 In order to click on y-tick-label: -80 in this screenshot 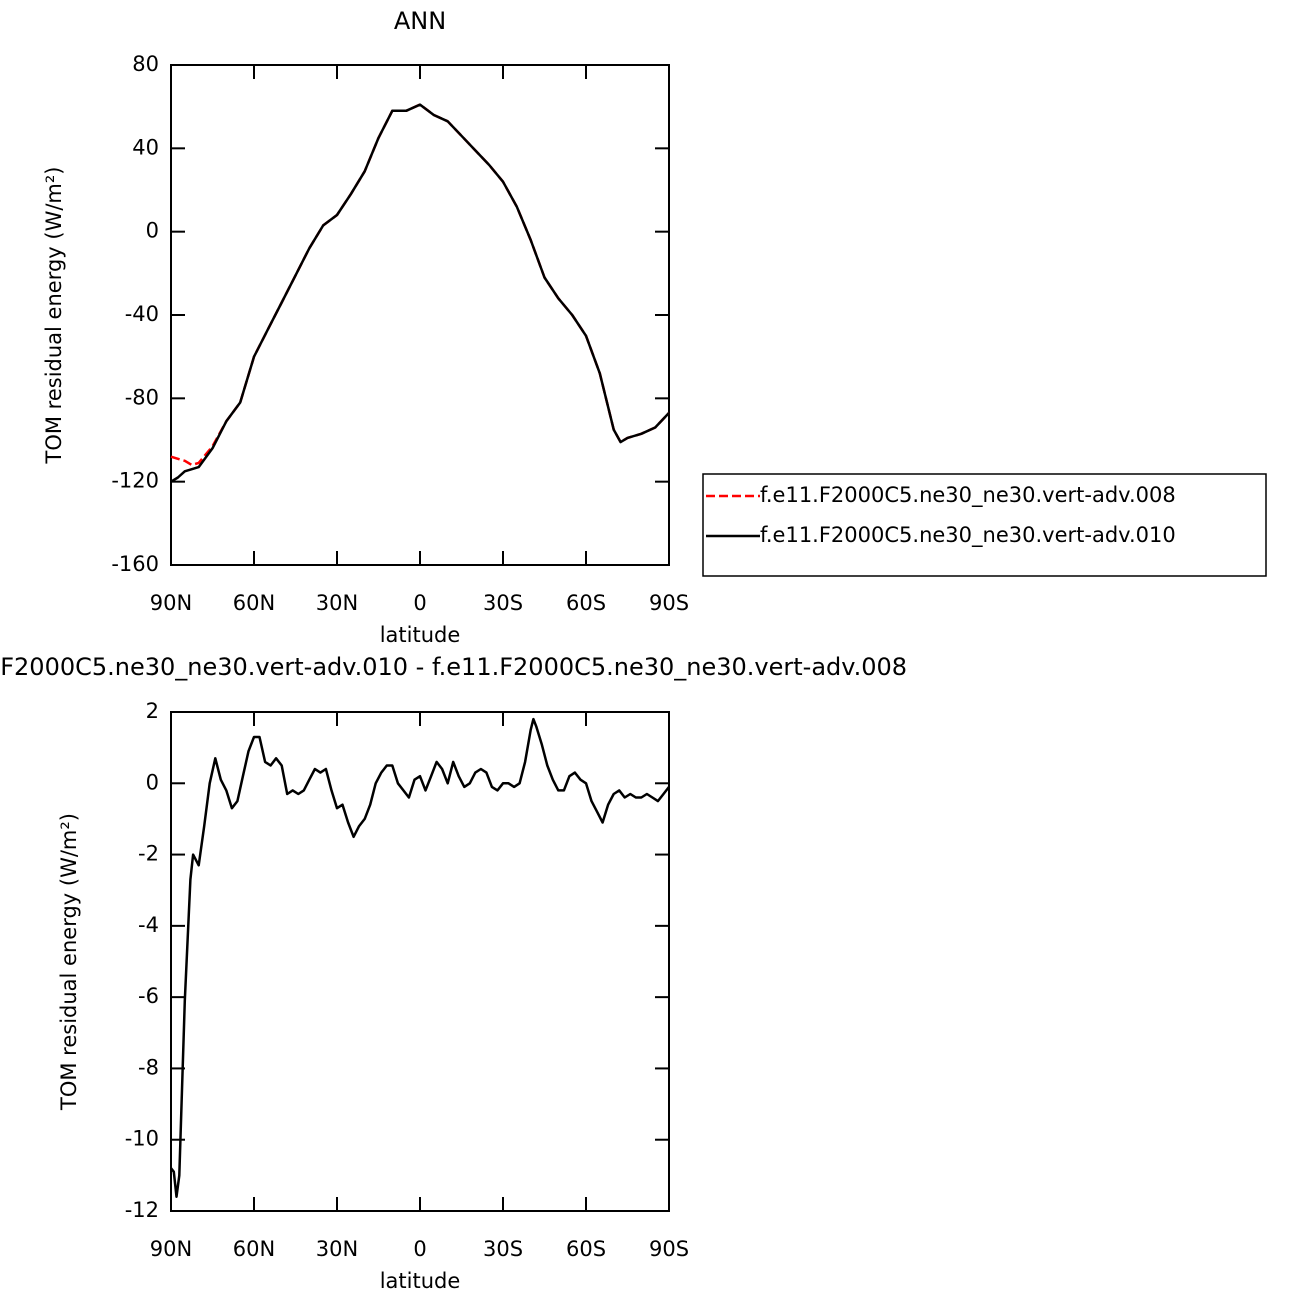, I will do `click(142, 397)`.